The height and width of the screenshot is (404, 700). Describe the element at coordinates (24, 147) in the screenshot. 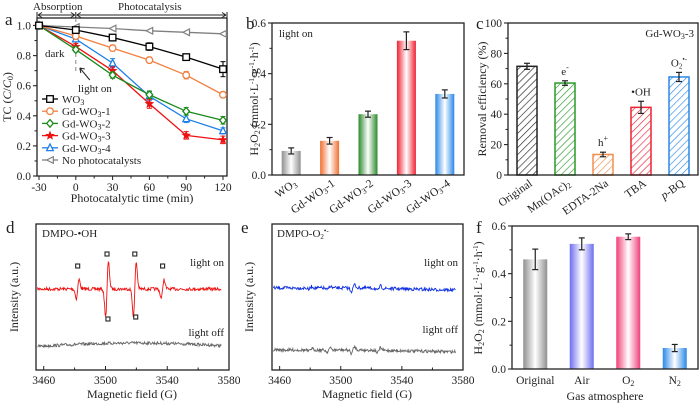

I see `a-y-tick-label: 0.2` at that location.